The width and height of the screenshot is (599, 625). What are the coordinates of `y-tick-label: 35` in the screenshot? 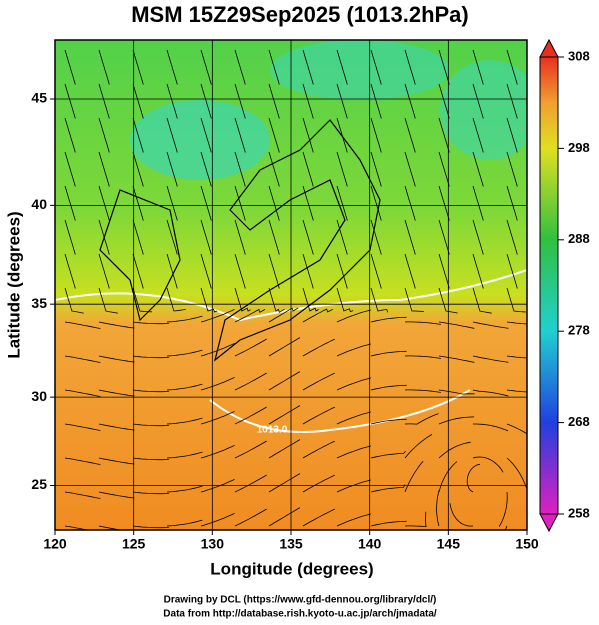 It's located at (39, 303).